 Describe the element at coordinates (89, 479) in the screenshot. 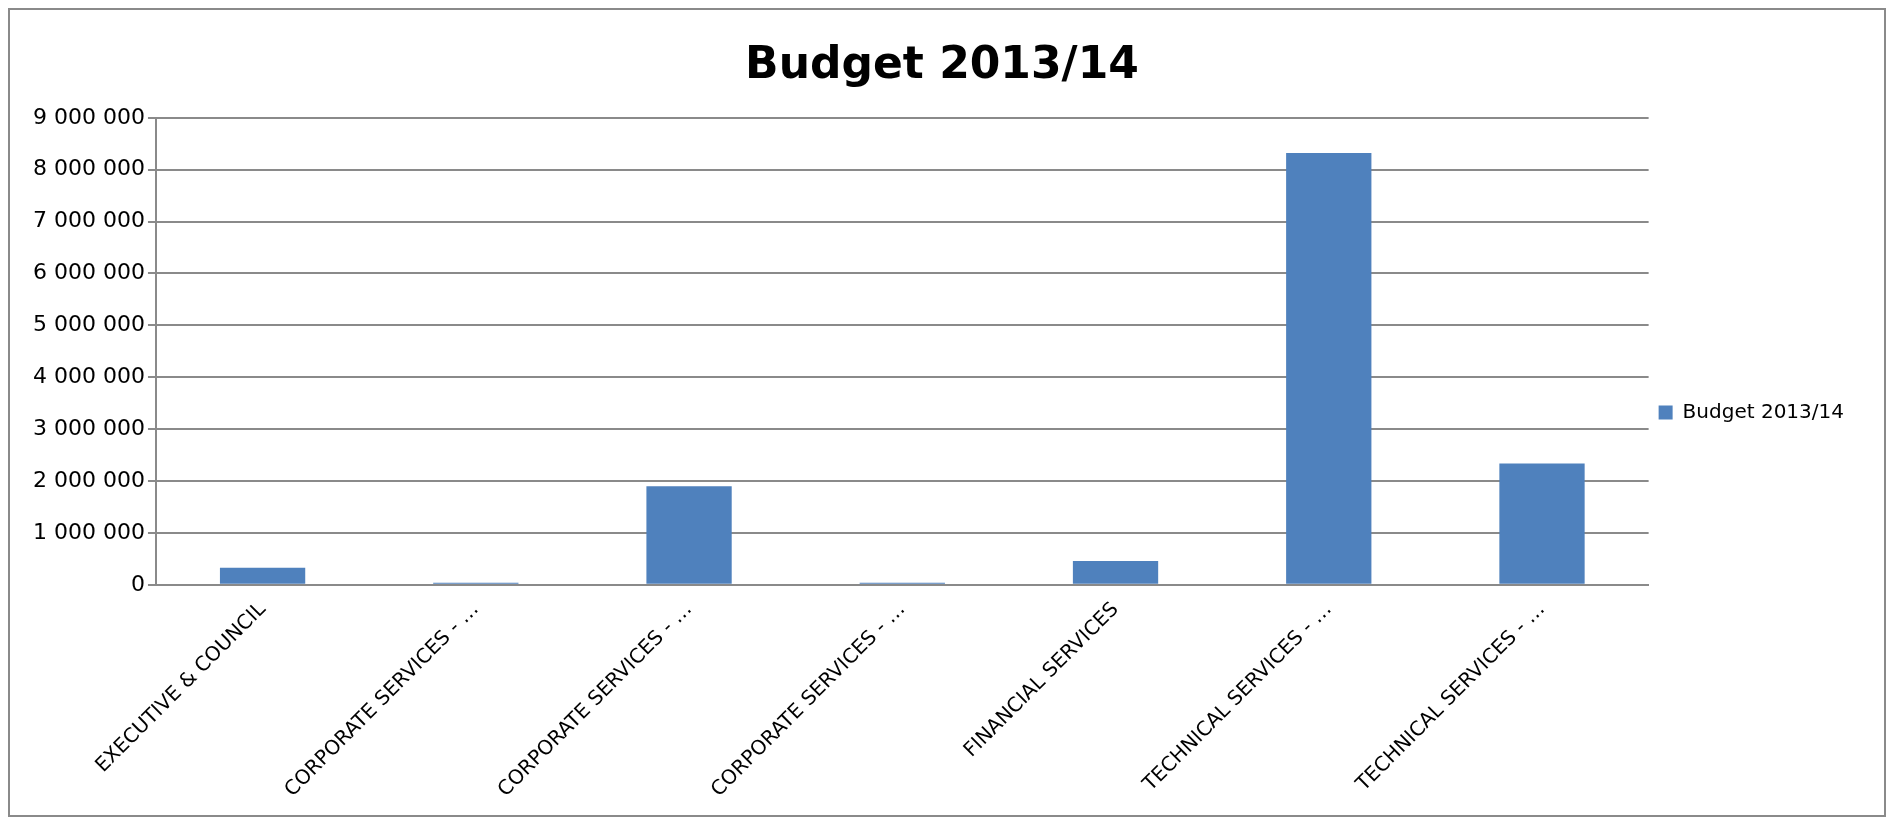

I see `y-tick-label: 2 000 000` at that location.